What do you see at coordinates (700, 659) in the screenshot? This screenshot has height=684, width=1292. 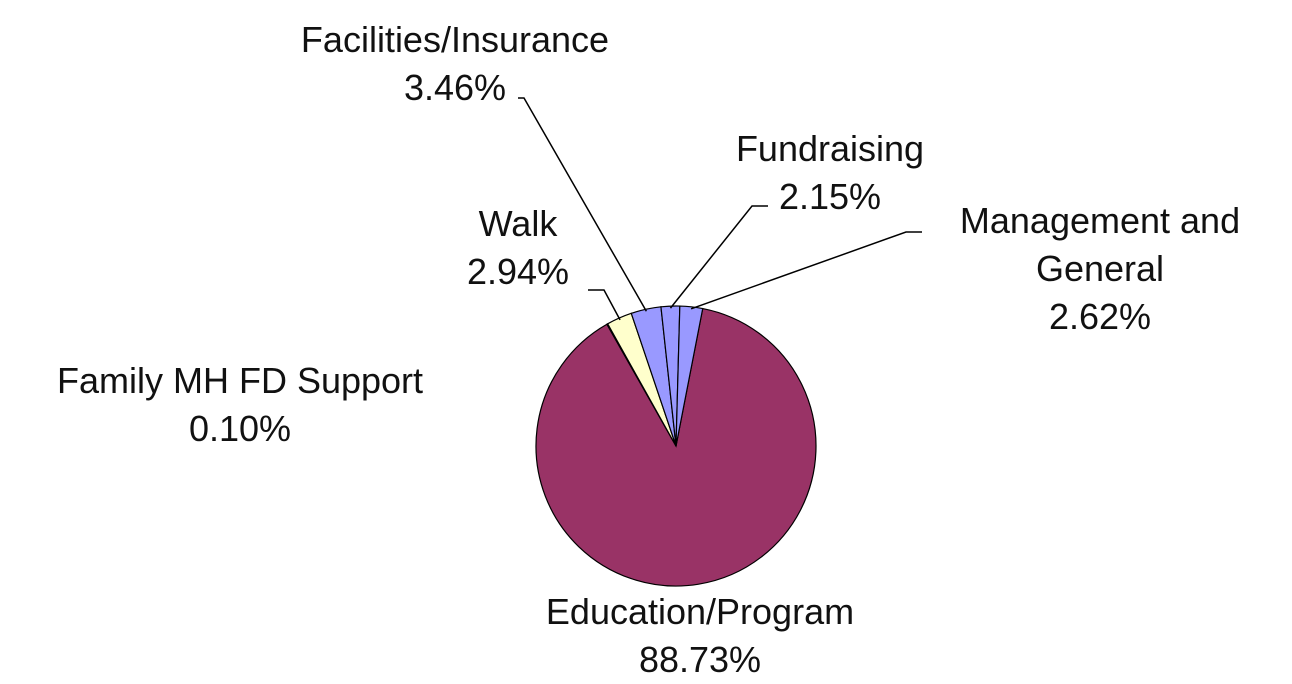 I see `value-label: 88.73%` at bounding box center [700, 659].